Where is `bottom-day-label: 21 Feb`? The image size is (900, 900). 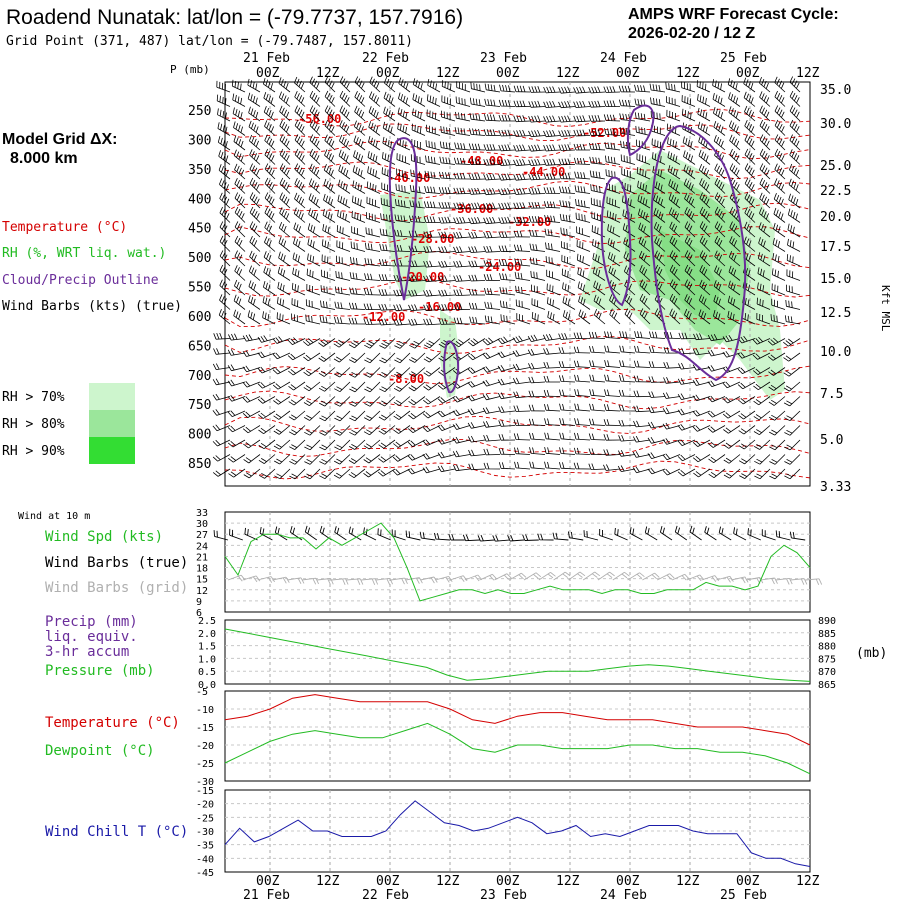 bottom-day-label: 21 Feb is located at coordinates (266, 894).